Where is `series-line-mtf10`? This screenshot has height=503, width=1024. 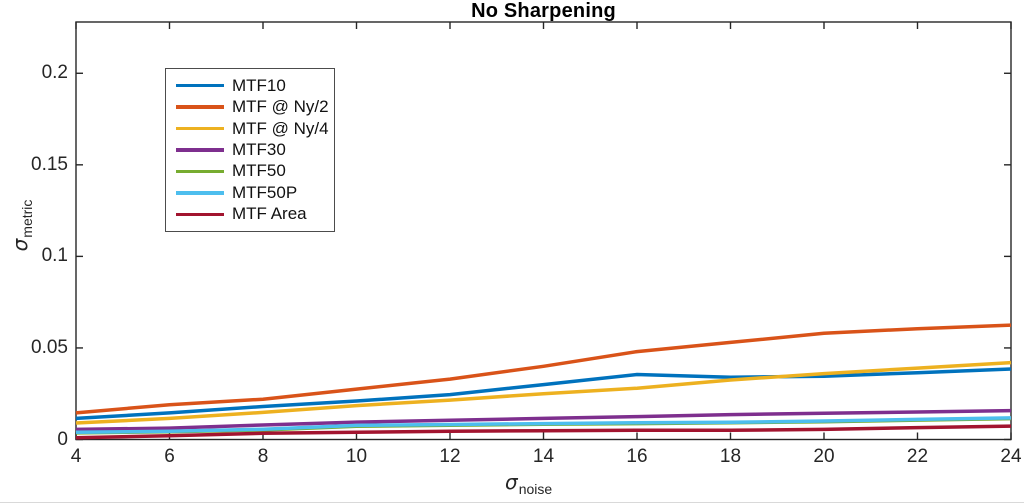
series-line-mtf10 is located at coordinates (543, 394).